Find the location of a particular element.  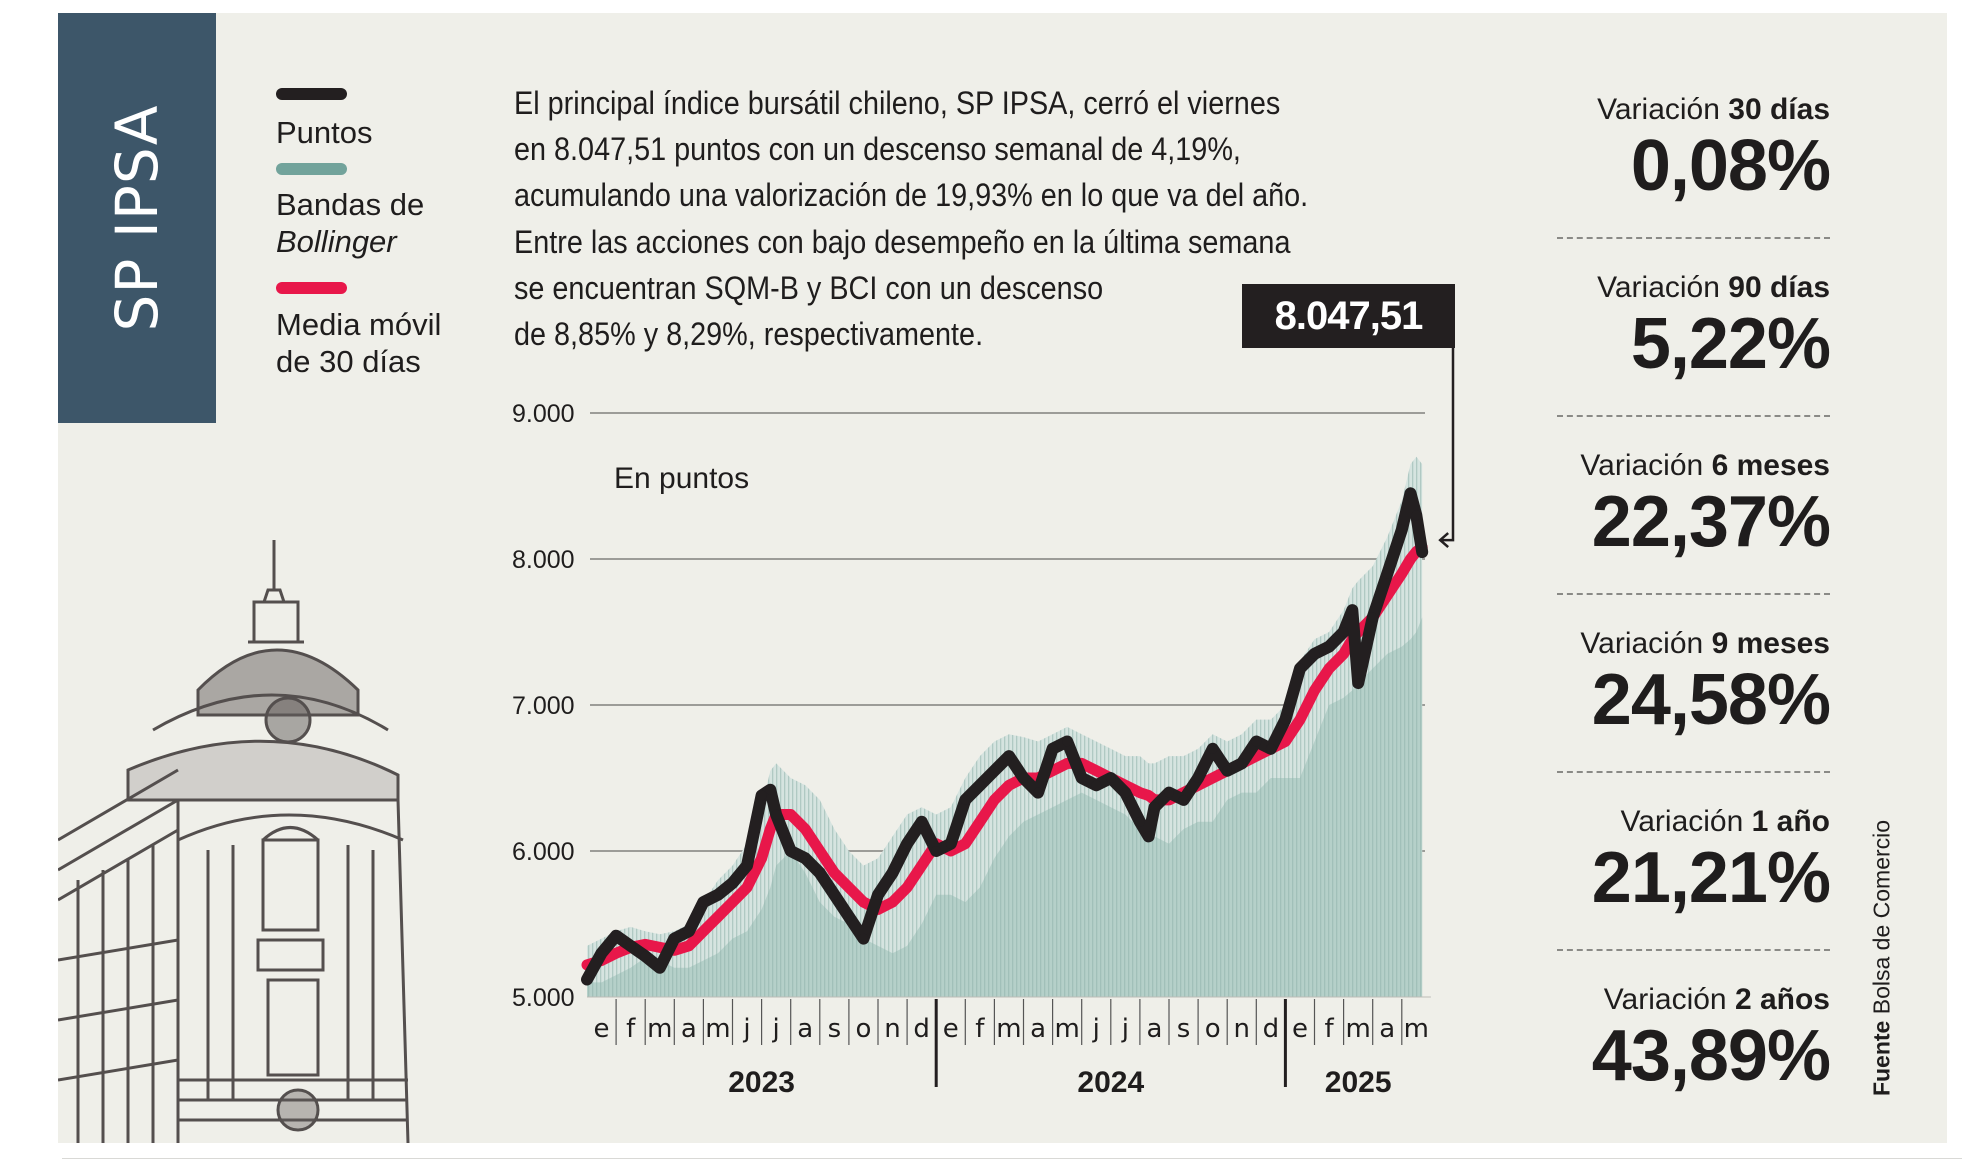

stat-period: 9 meses is located at coordinates (1770, 643).